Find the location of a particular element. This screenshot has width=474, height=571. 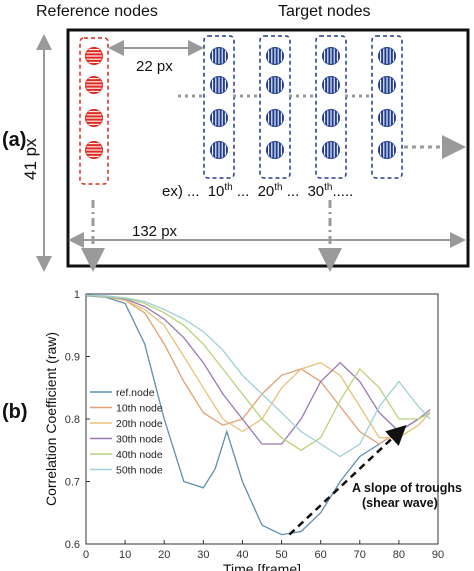

x-tick-label: 50 is located at coordinates (281, 555).